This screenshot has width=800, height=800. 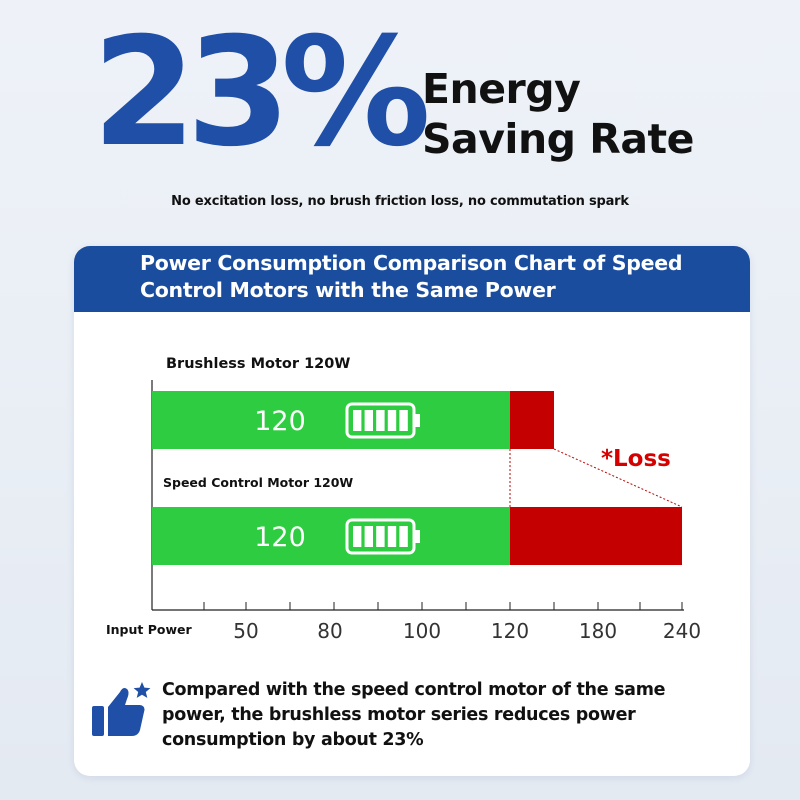 What do you see at coordinates (149, 629) in the screenshot?
I see `x-axis-label: Input Power` at bounding box center [149, 629].